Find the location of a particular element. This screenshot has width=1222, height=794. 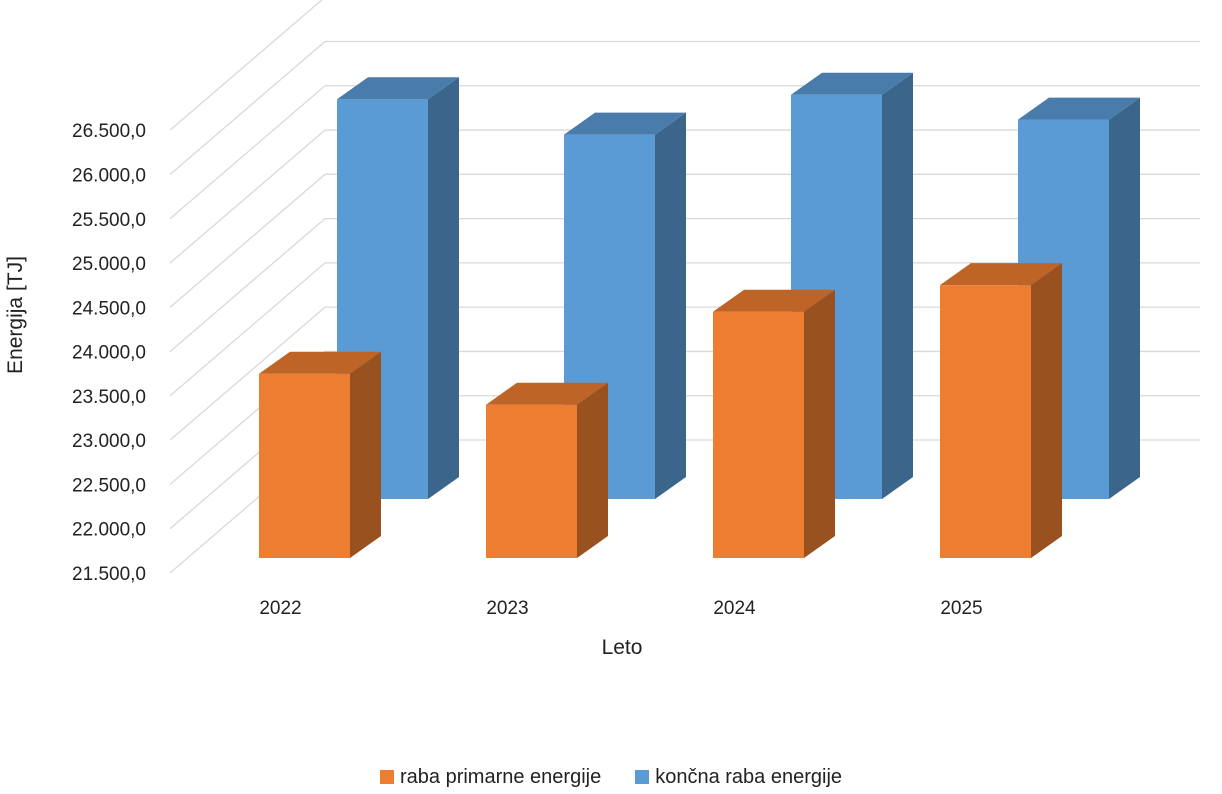

y-tick-label: 21.500,0 is located at coordinates (109, 574).